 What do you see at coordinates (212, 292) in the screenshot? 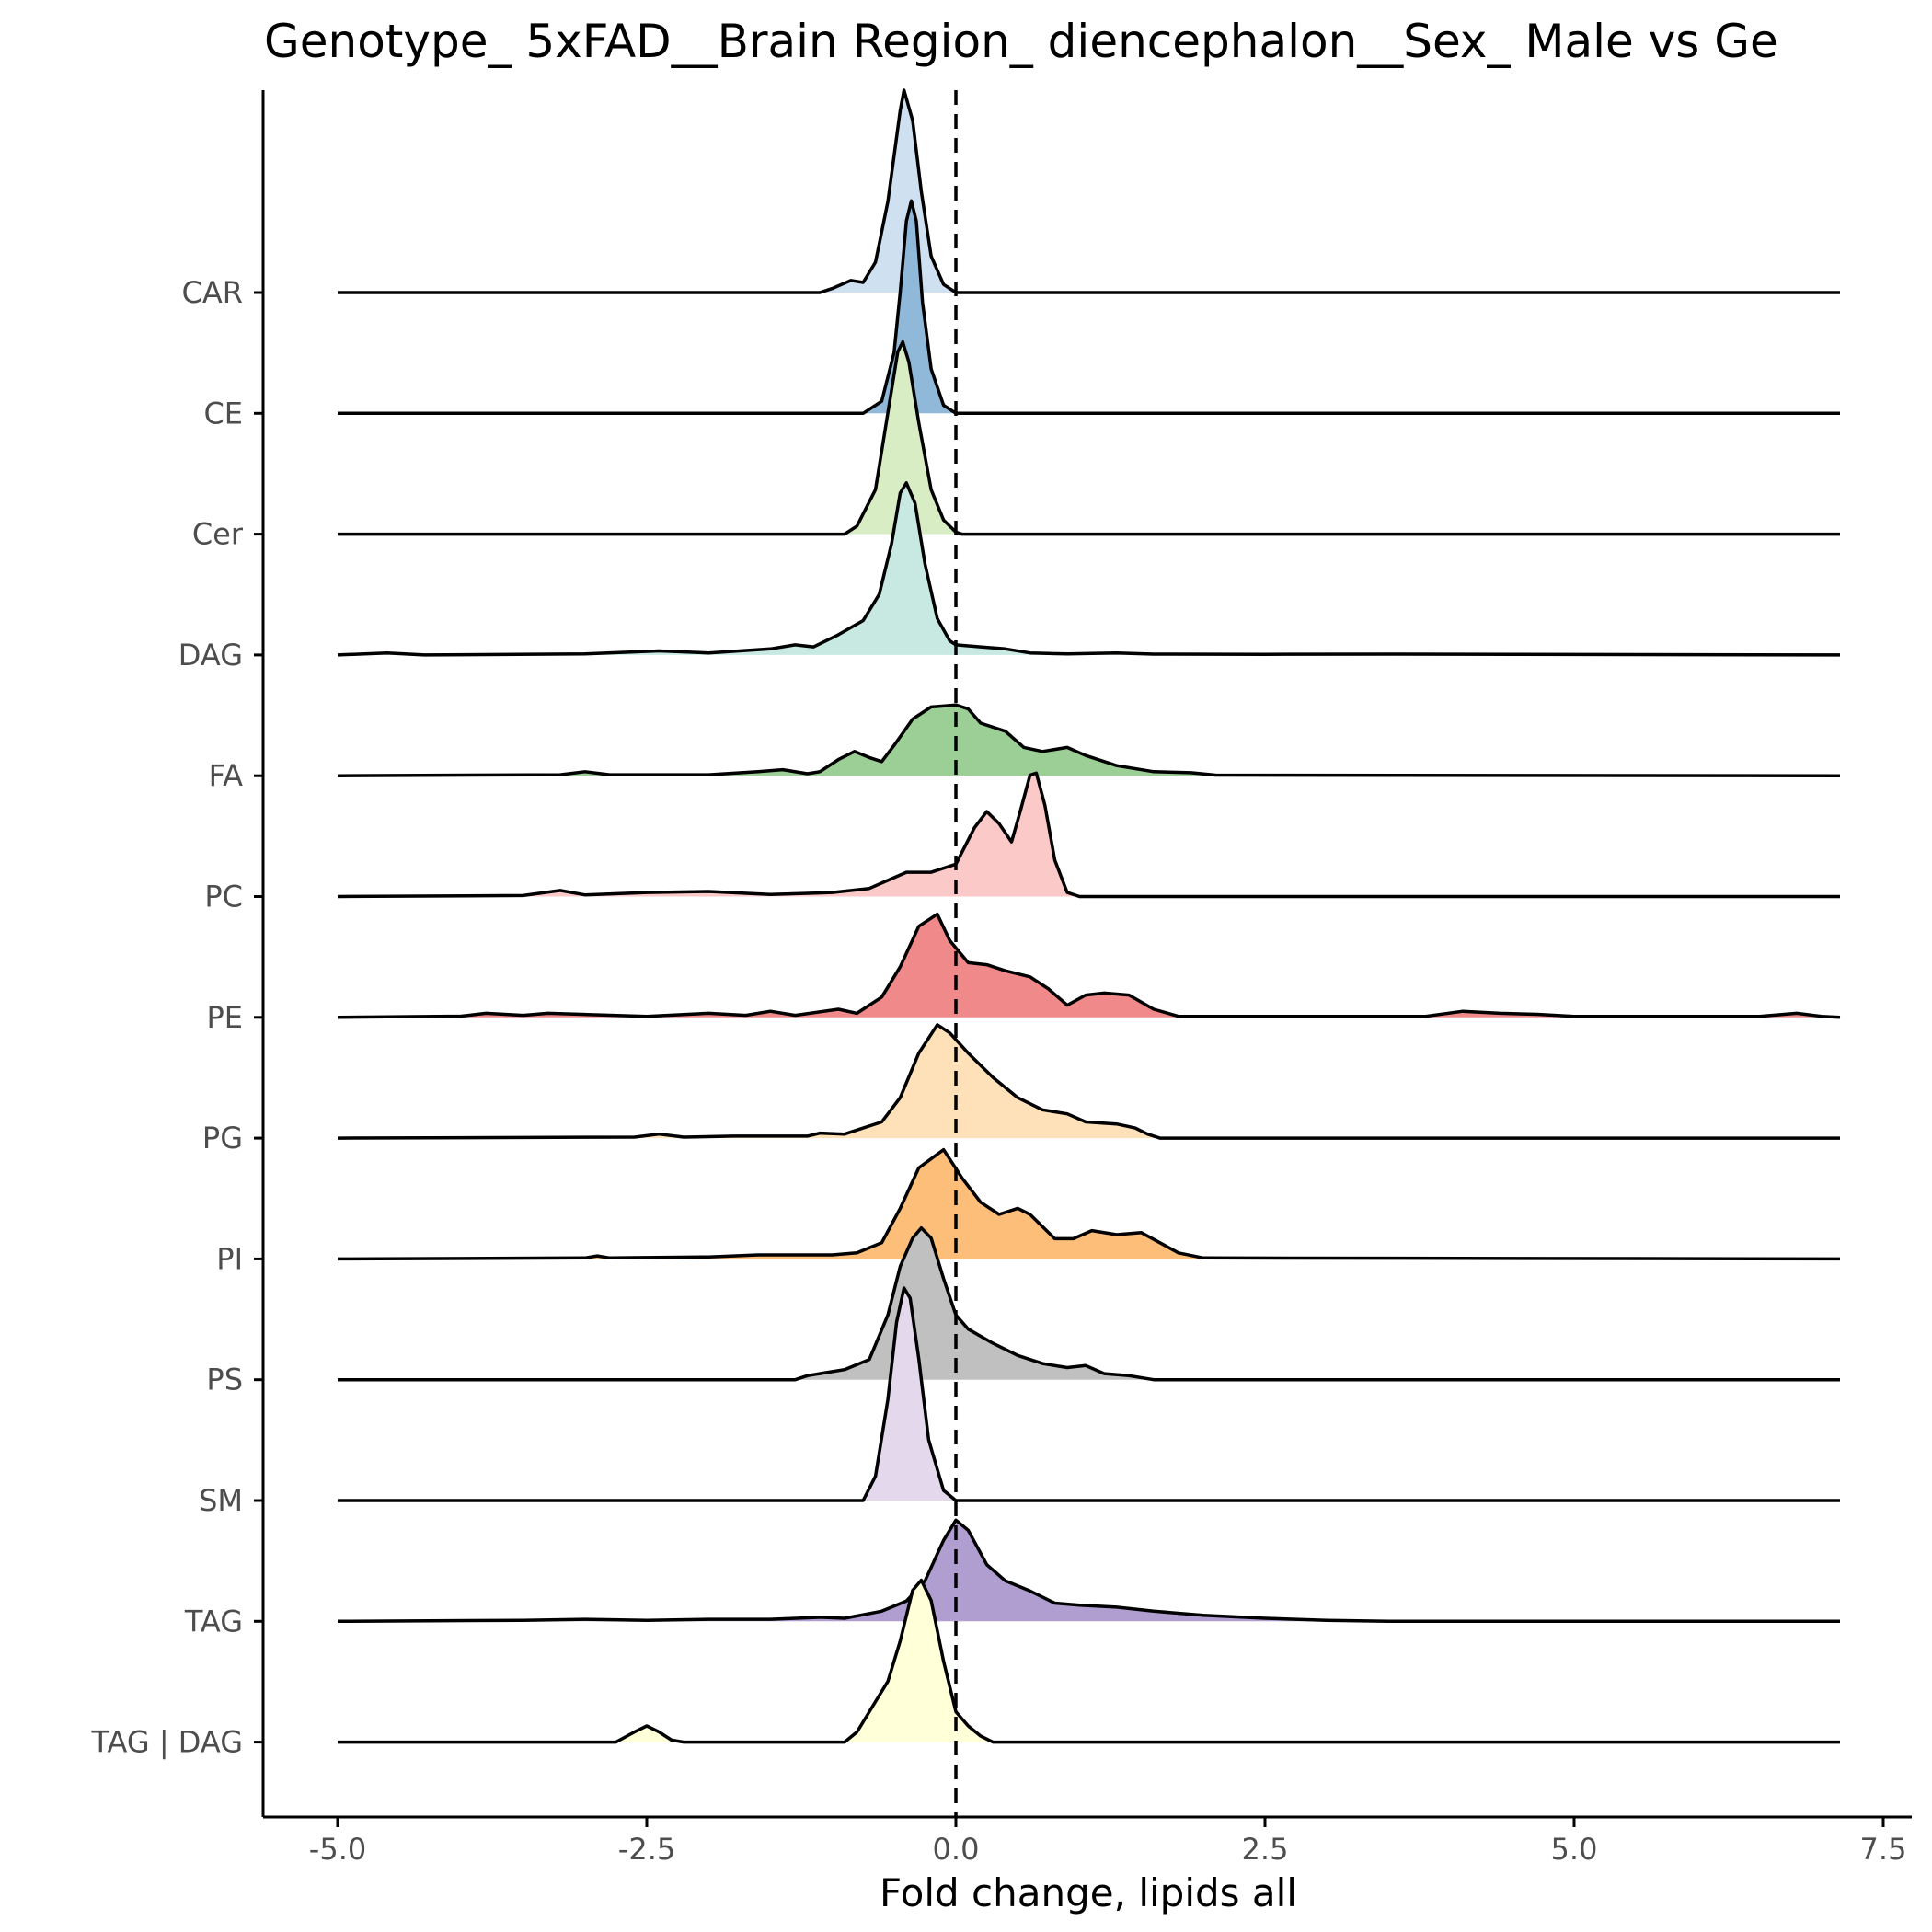
I see `y-tick-label: CAR` at bounding box center [212, 292].